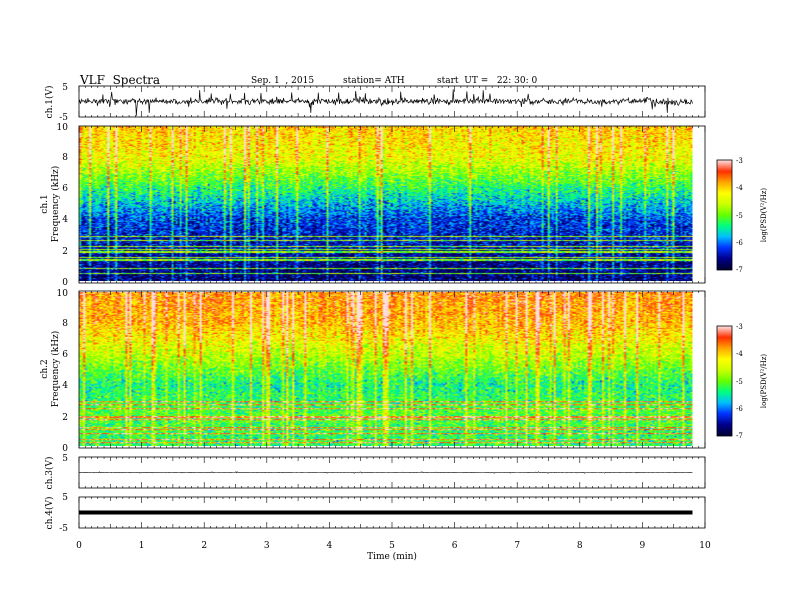  I want to click on ytick-spec1-2: 2, so click(65, 252).